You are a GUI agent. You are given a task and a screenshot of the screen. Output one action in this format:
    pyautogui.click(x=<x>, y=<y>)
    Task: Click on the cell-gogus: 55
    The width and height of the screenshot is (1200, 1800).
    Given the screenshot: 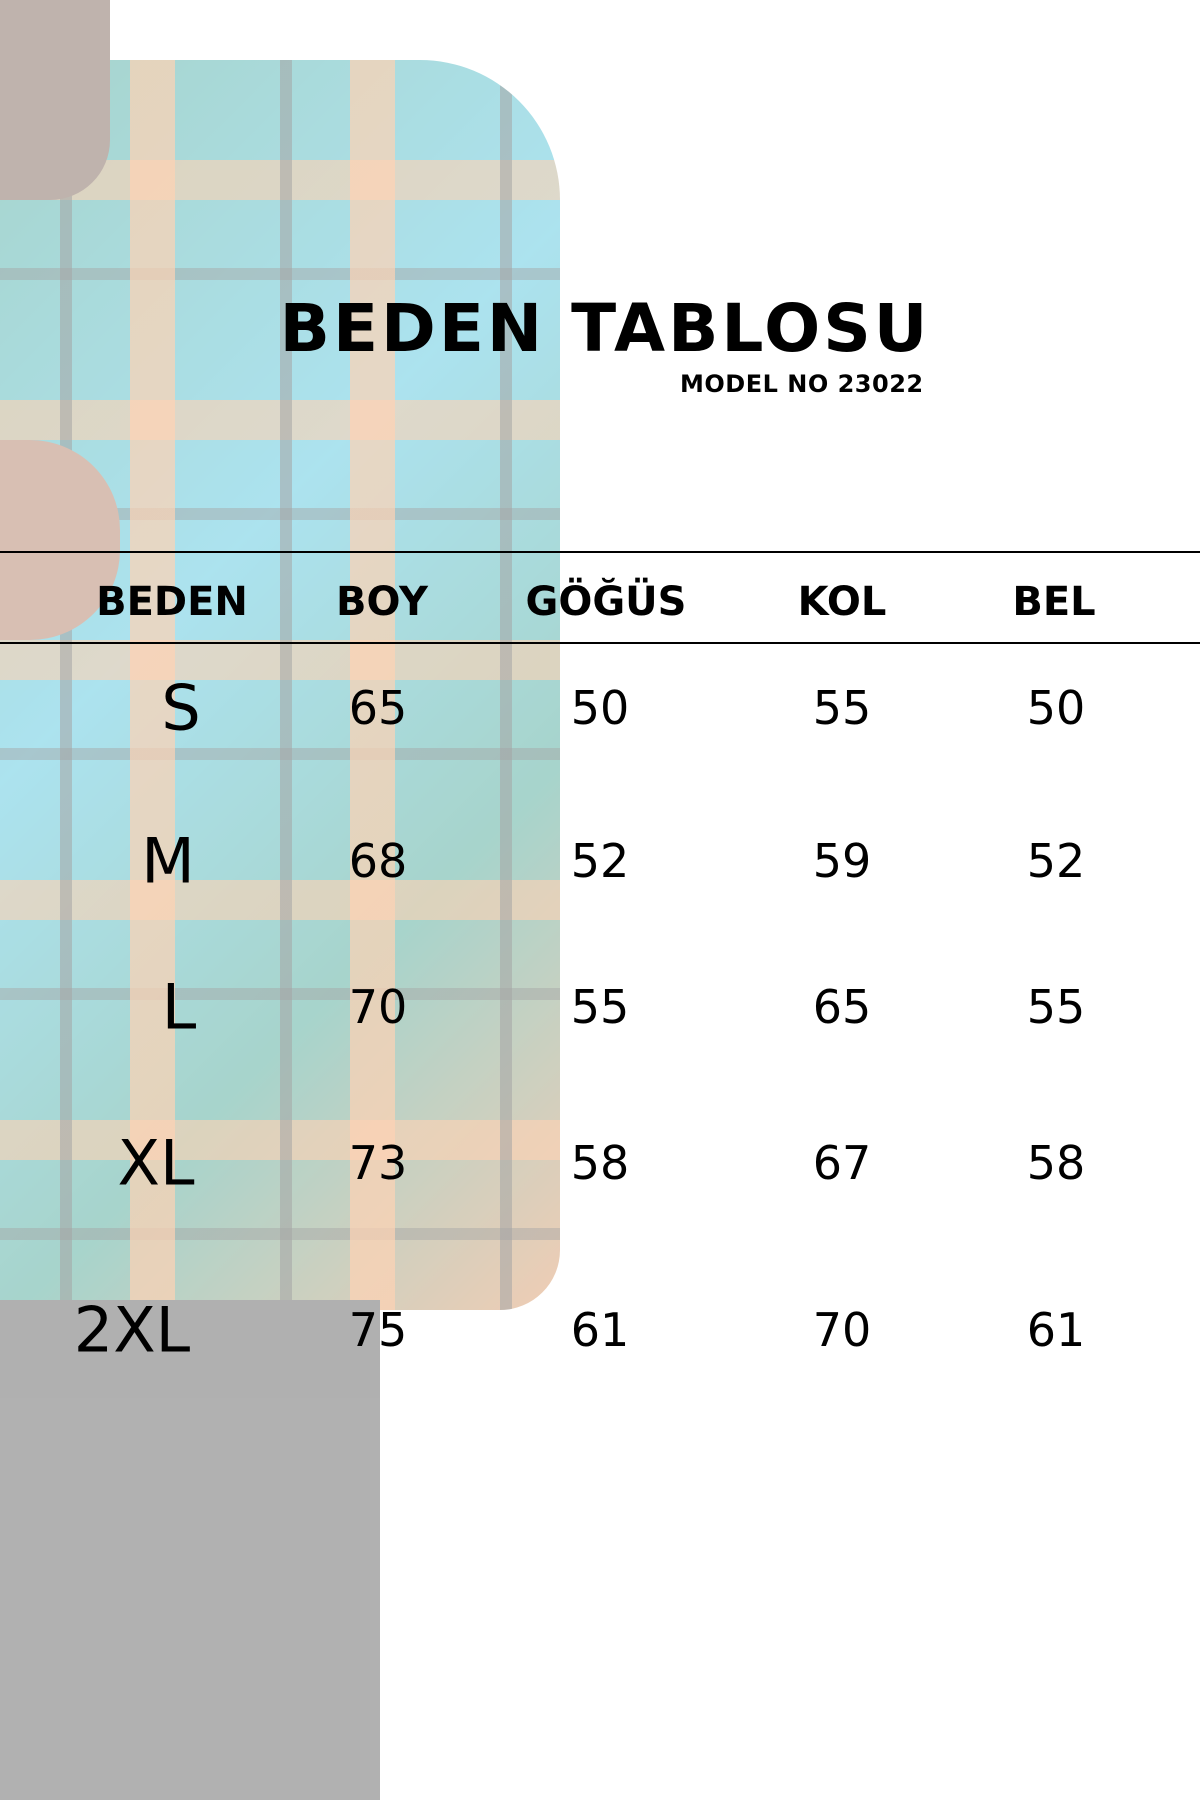 What is the action you would take?
    pyautogui.click(x=600, y=1007)
    